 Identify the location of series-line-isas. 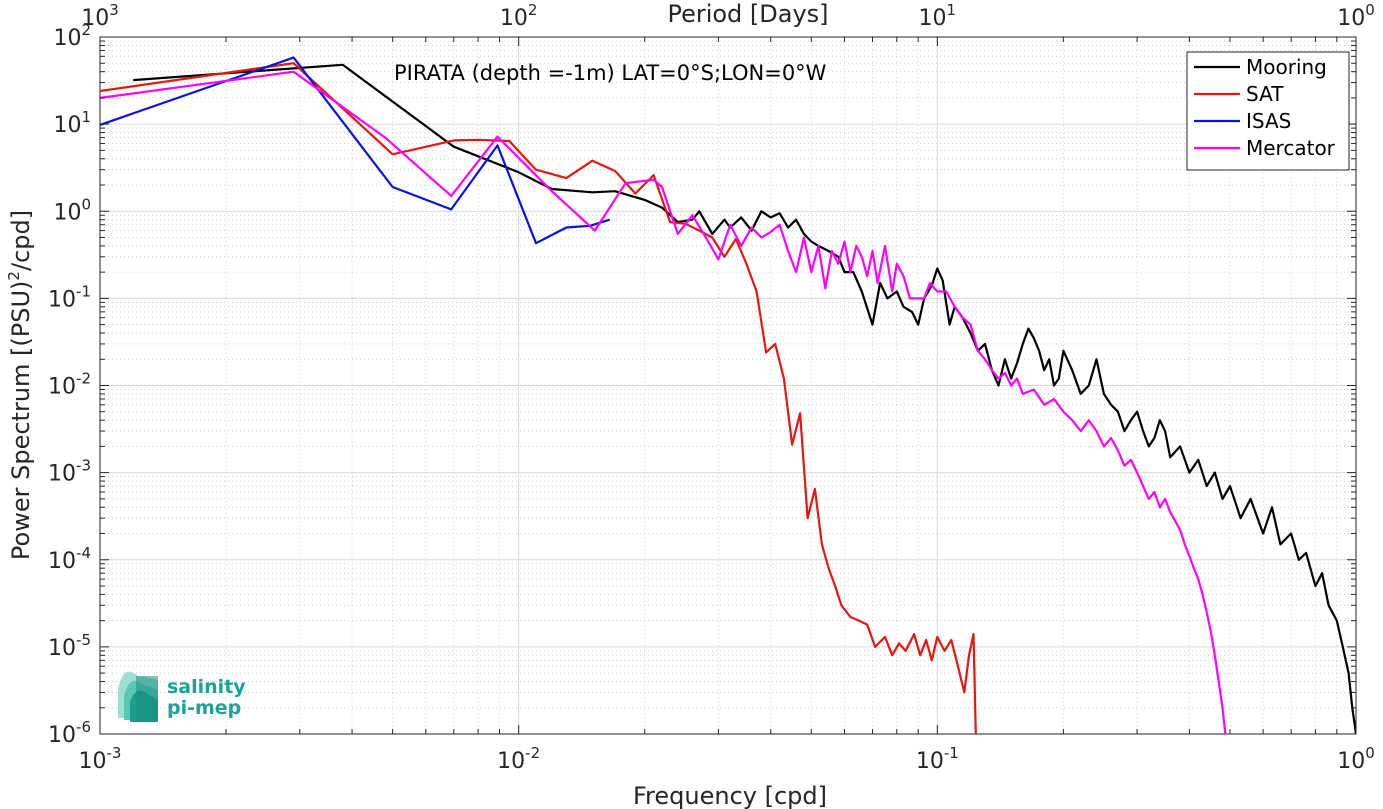
(355, 150).